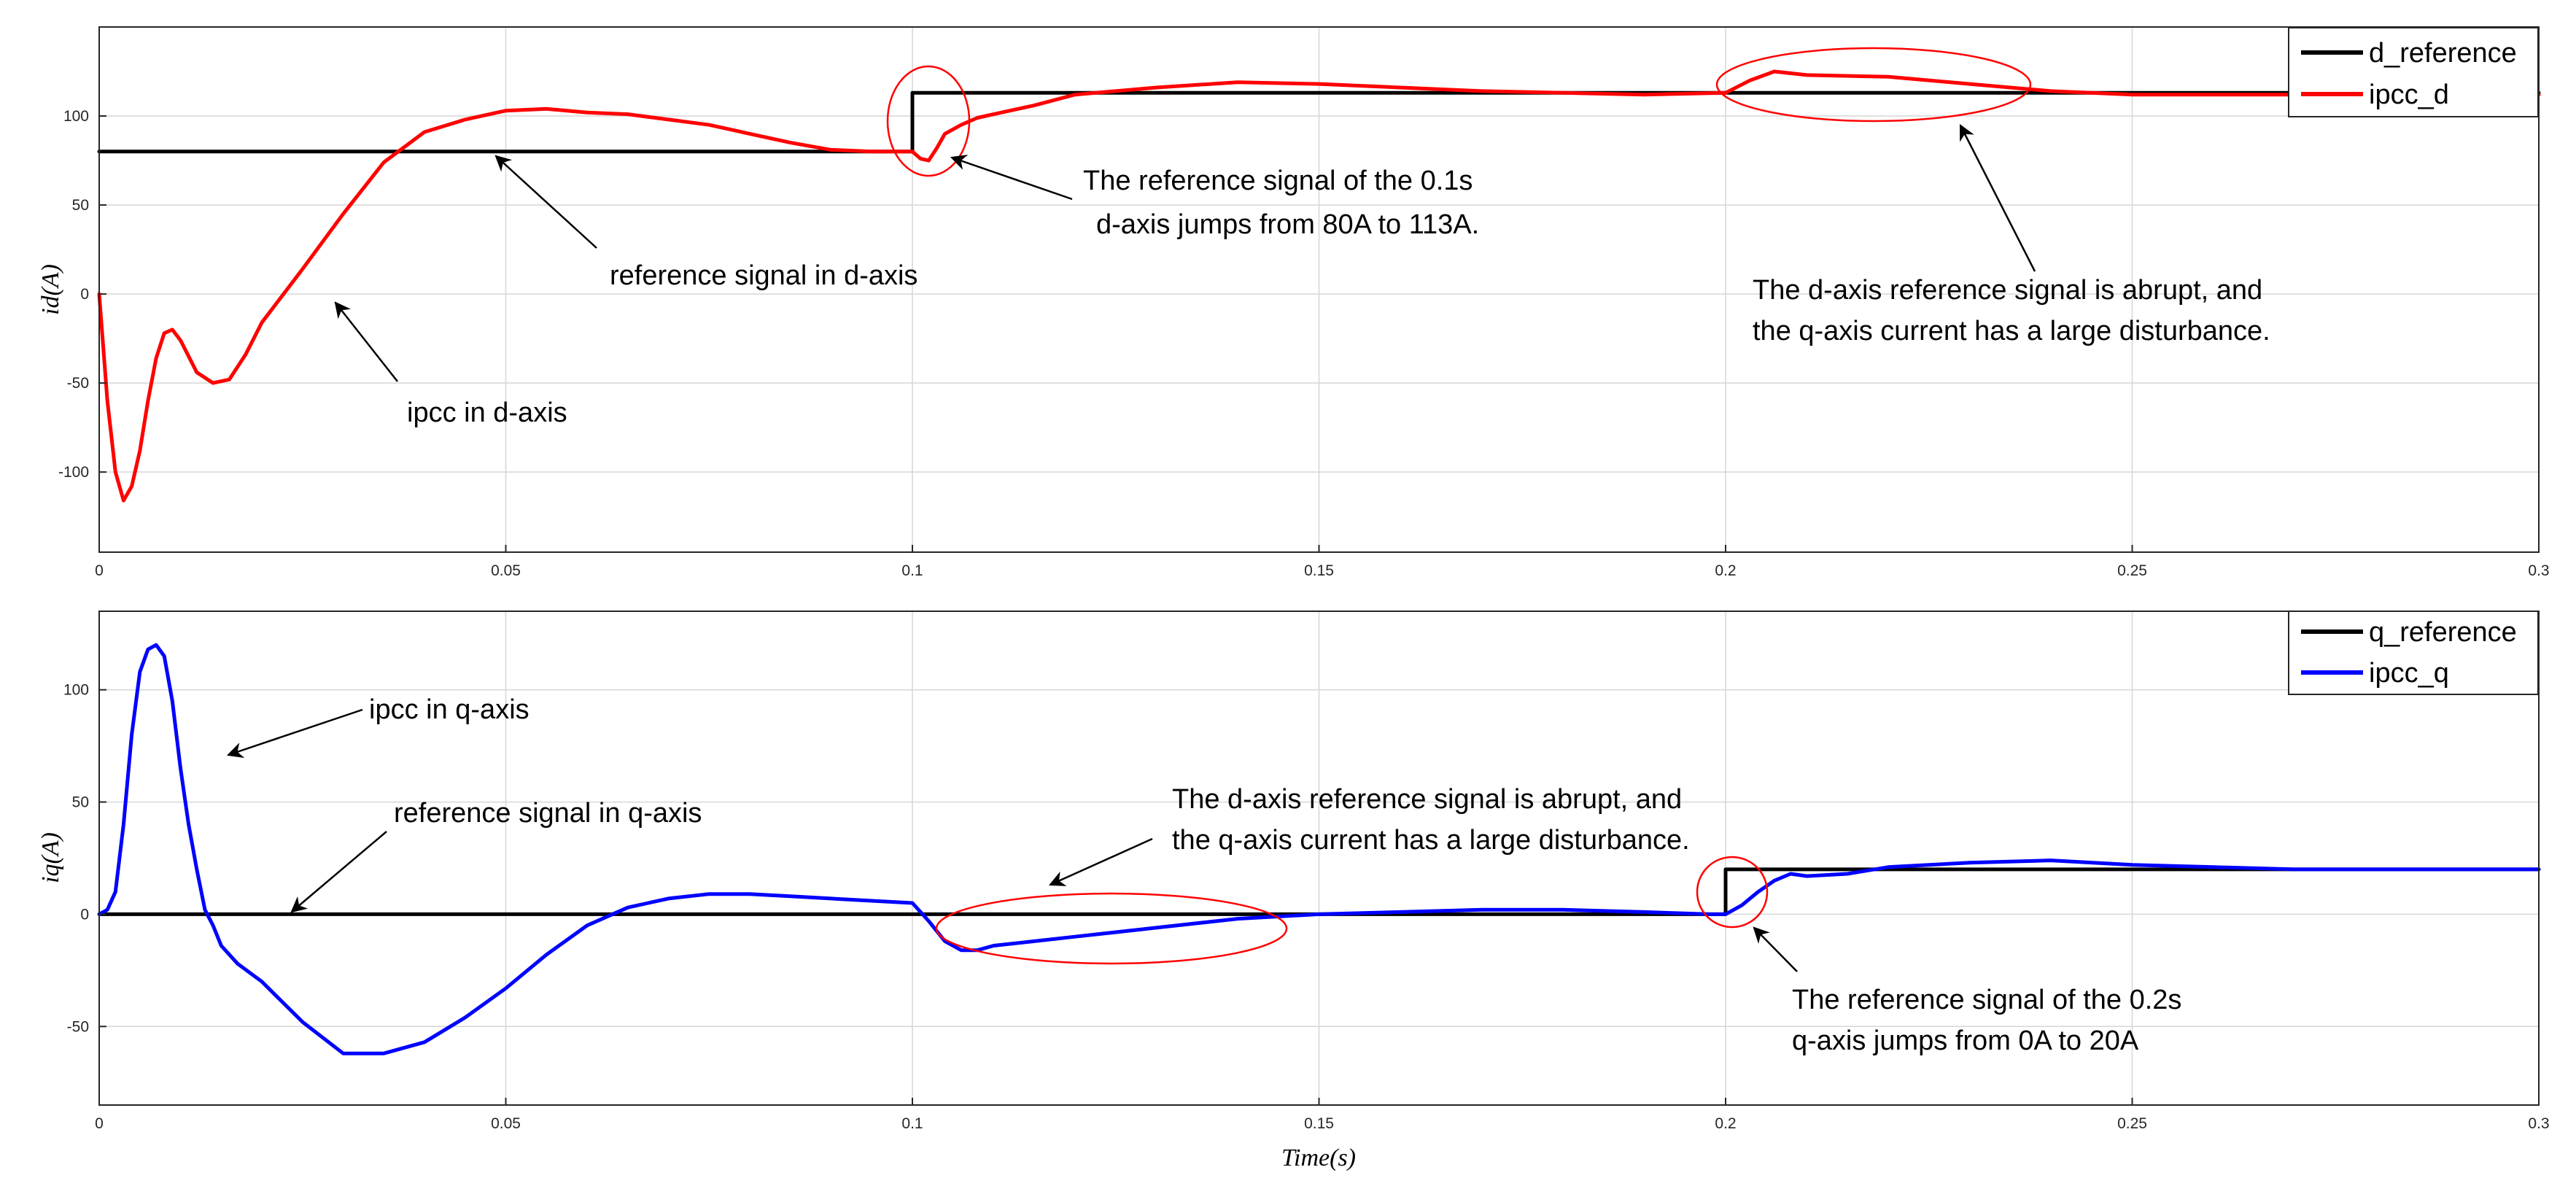 Image resolution: width=2576 pixels, height=1186 pixels. I want to click on q-axis-ytick-label: 50, so click(80, 802).